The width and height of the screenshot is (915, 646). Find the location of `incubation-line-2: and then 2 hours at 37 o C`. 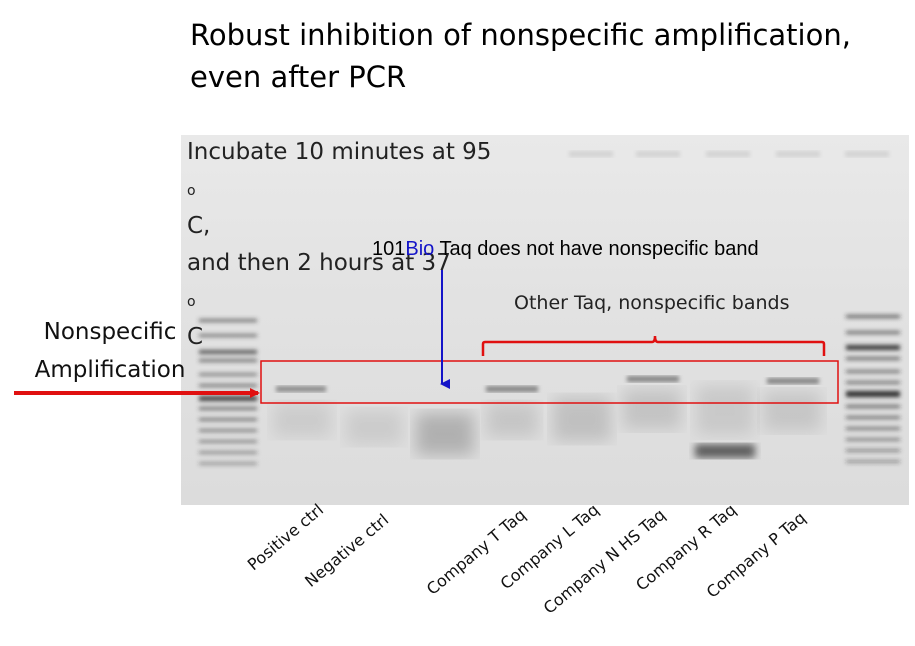

incubation-line-2: and then 2 hours at 37 o C is located at coordinates (319, 300).